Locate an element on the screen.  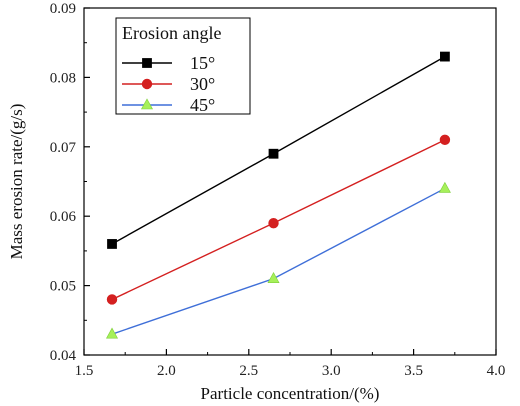
legend-entry: 45° is located at coordinates (168, 105).